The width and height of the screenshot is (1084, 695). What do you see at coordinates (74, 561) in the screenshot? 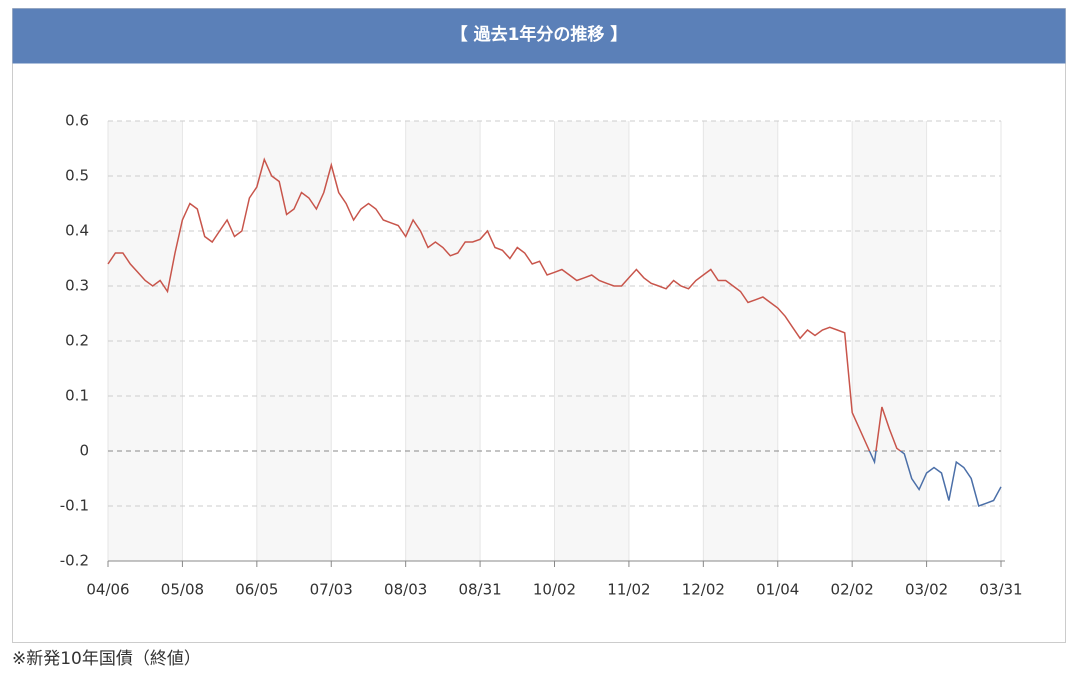
I see `y-tick-label: -0.2` at bounding box center [74, 561].